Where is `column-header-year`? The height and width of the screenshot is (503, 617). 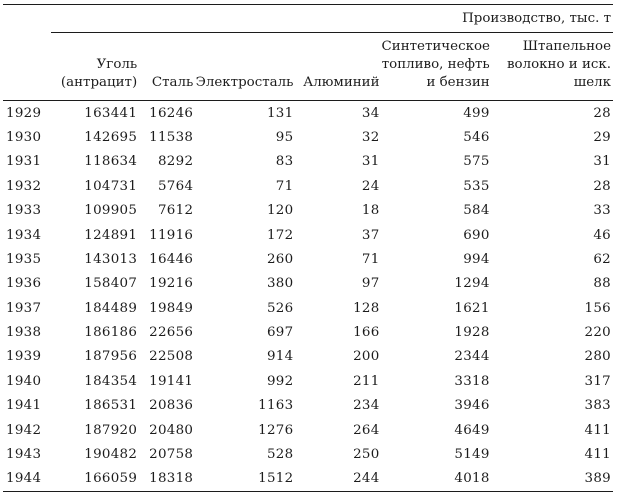
column-header-year is located at coordinates (27, 66).